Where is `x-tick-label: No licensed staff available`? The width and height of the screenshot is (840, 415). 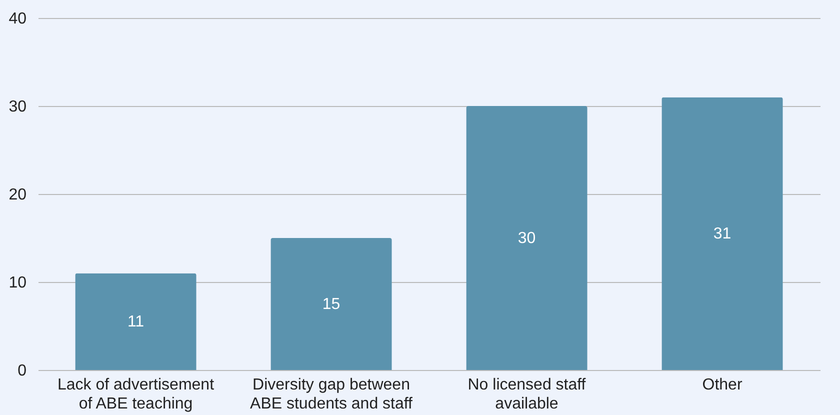
x-tick-label: No licensed staff available is located at coordinates (527, 394).